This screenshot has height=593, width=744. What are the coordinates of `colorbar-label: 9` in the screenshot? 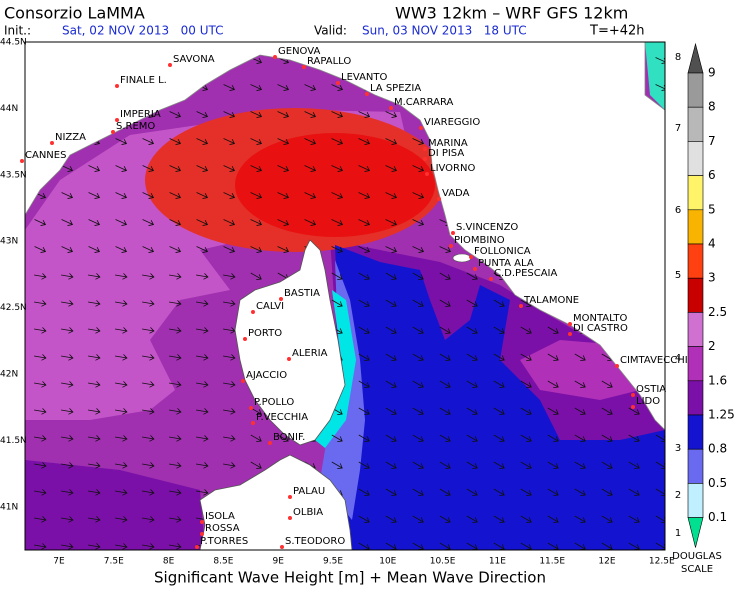 It's located at (712, 73).